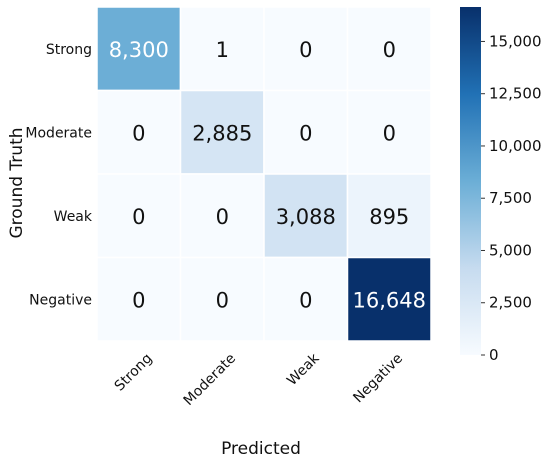 Image resolution: width=550 pixels, height=462 pixels. I want to click on cell-value-label: 16,648, so click(389, 300).